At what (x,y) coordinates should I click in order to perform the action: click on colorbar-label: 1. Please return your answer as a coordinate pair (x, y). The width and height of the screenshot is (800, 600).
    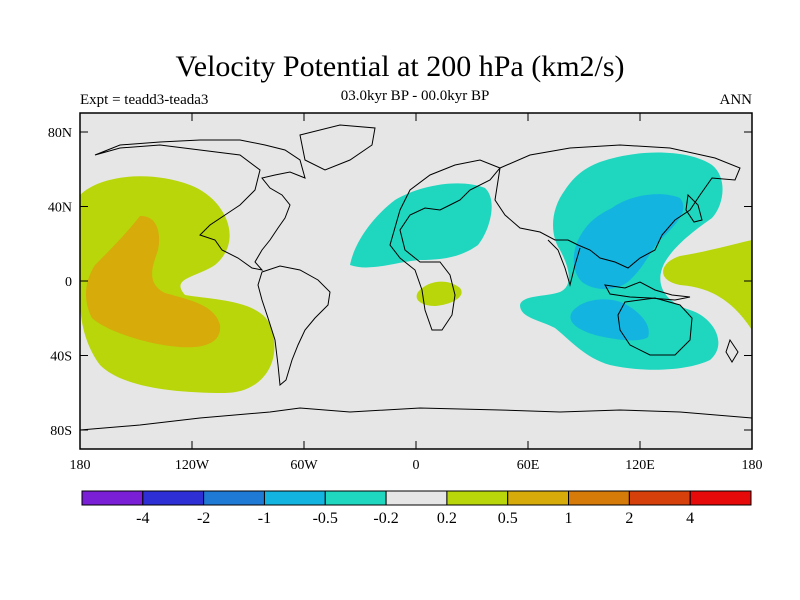
    Looking at the image, I should click on (569, 518).